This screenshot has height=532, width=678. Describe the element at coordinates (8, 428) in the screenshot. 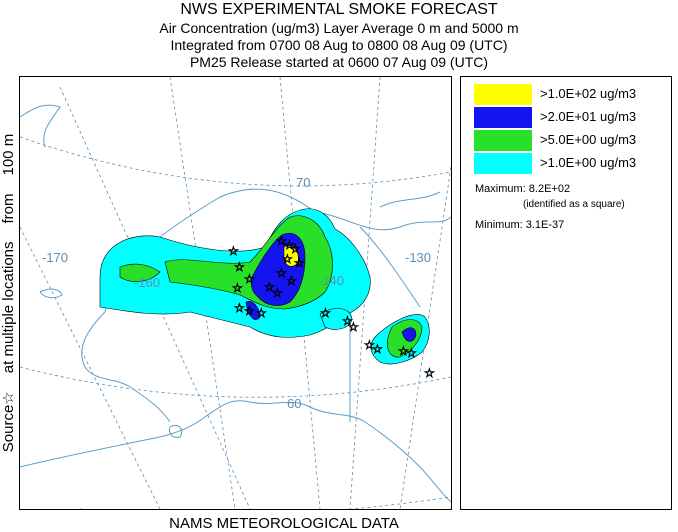

I see `source-word: Source` at that location.